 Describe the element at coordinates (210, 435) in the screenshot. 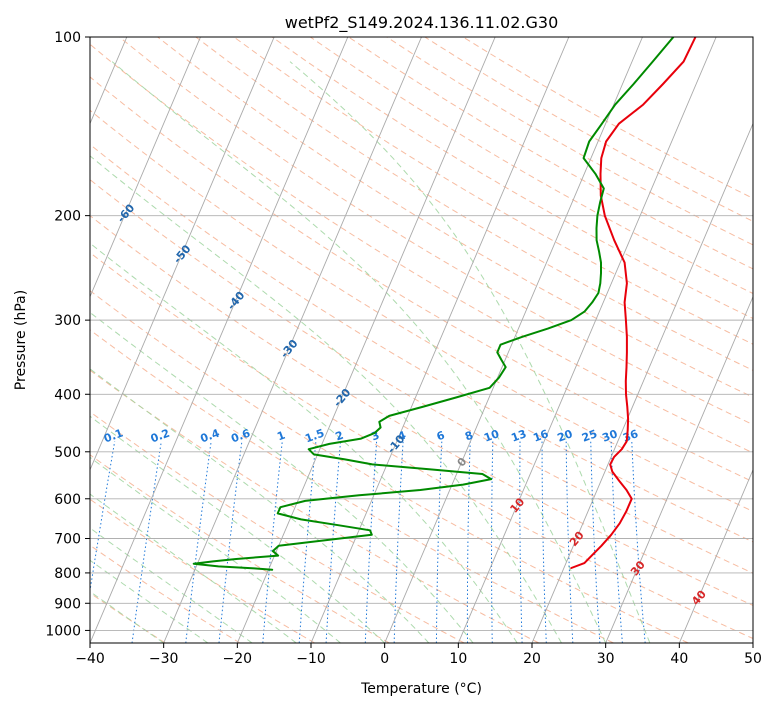

I see `mixing-ratio-label: 0.4` at that location.